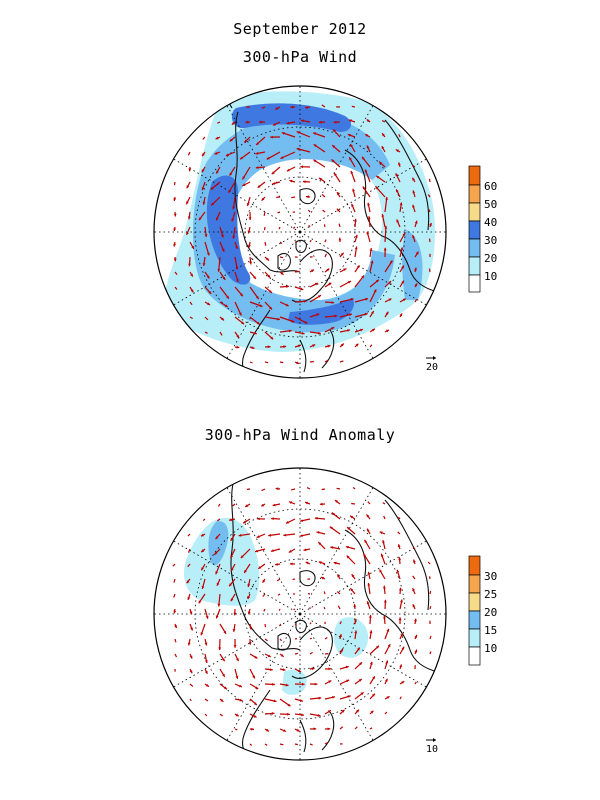 This screenshot has height=800, width=600. What do you see at coordinates (490, 648) in the screenshot?
I see `colorbar-label: 10` at bounding box center [490, 648].